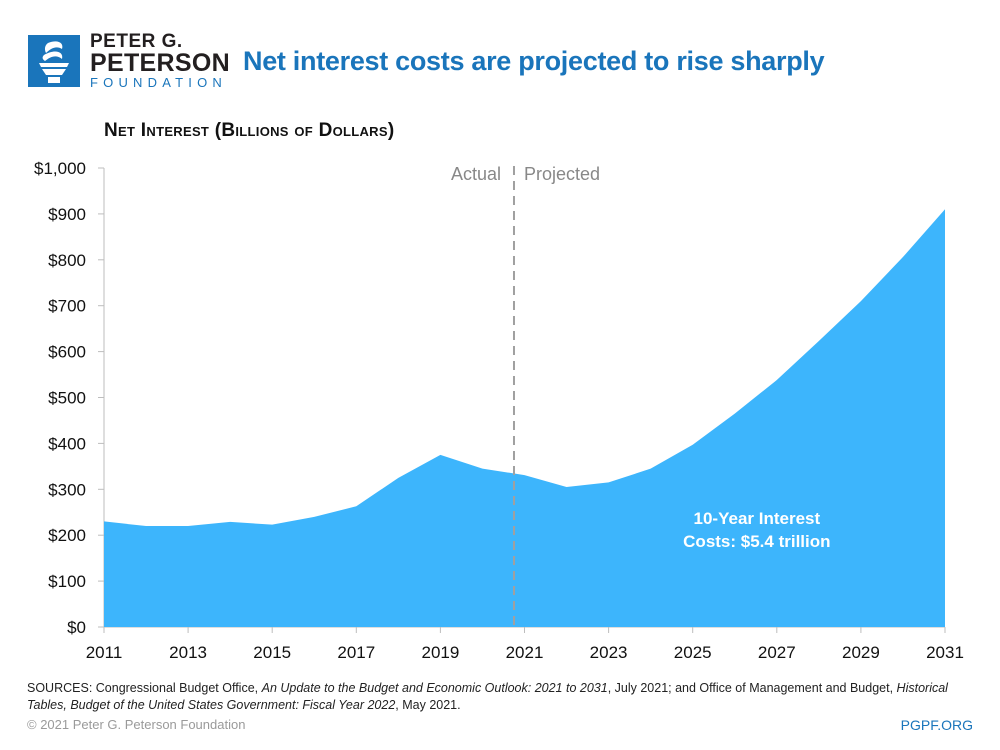 Image resolution: width=1000 pixels, height=750 pixels. I want to click on chart-subtitle: Net Interest (Billions of Dollars), so click(249, 130).